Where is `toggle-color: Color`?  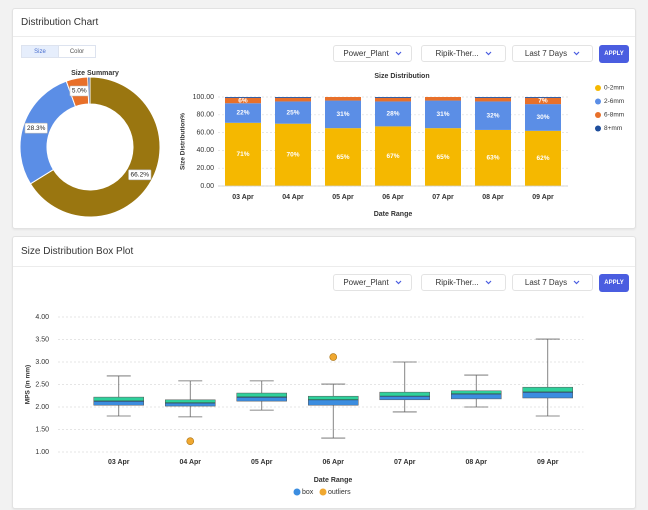
toggle-color: Color is located at coordinates (77, 51).